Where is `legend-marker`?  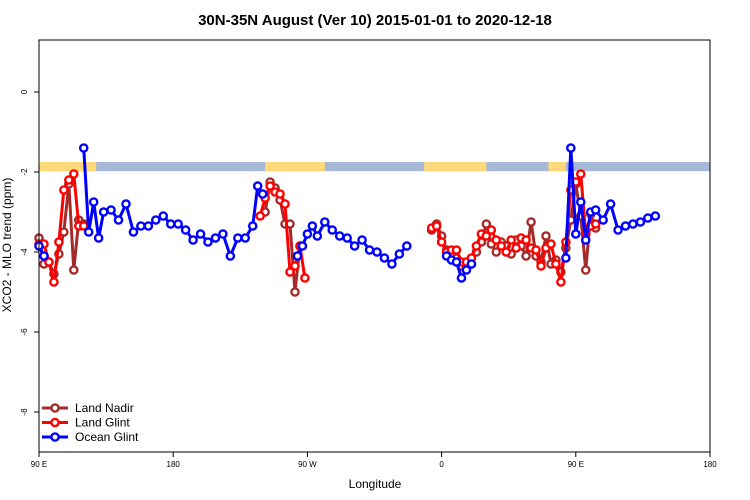
legend-marker is located at coordinates (55, 437).